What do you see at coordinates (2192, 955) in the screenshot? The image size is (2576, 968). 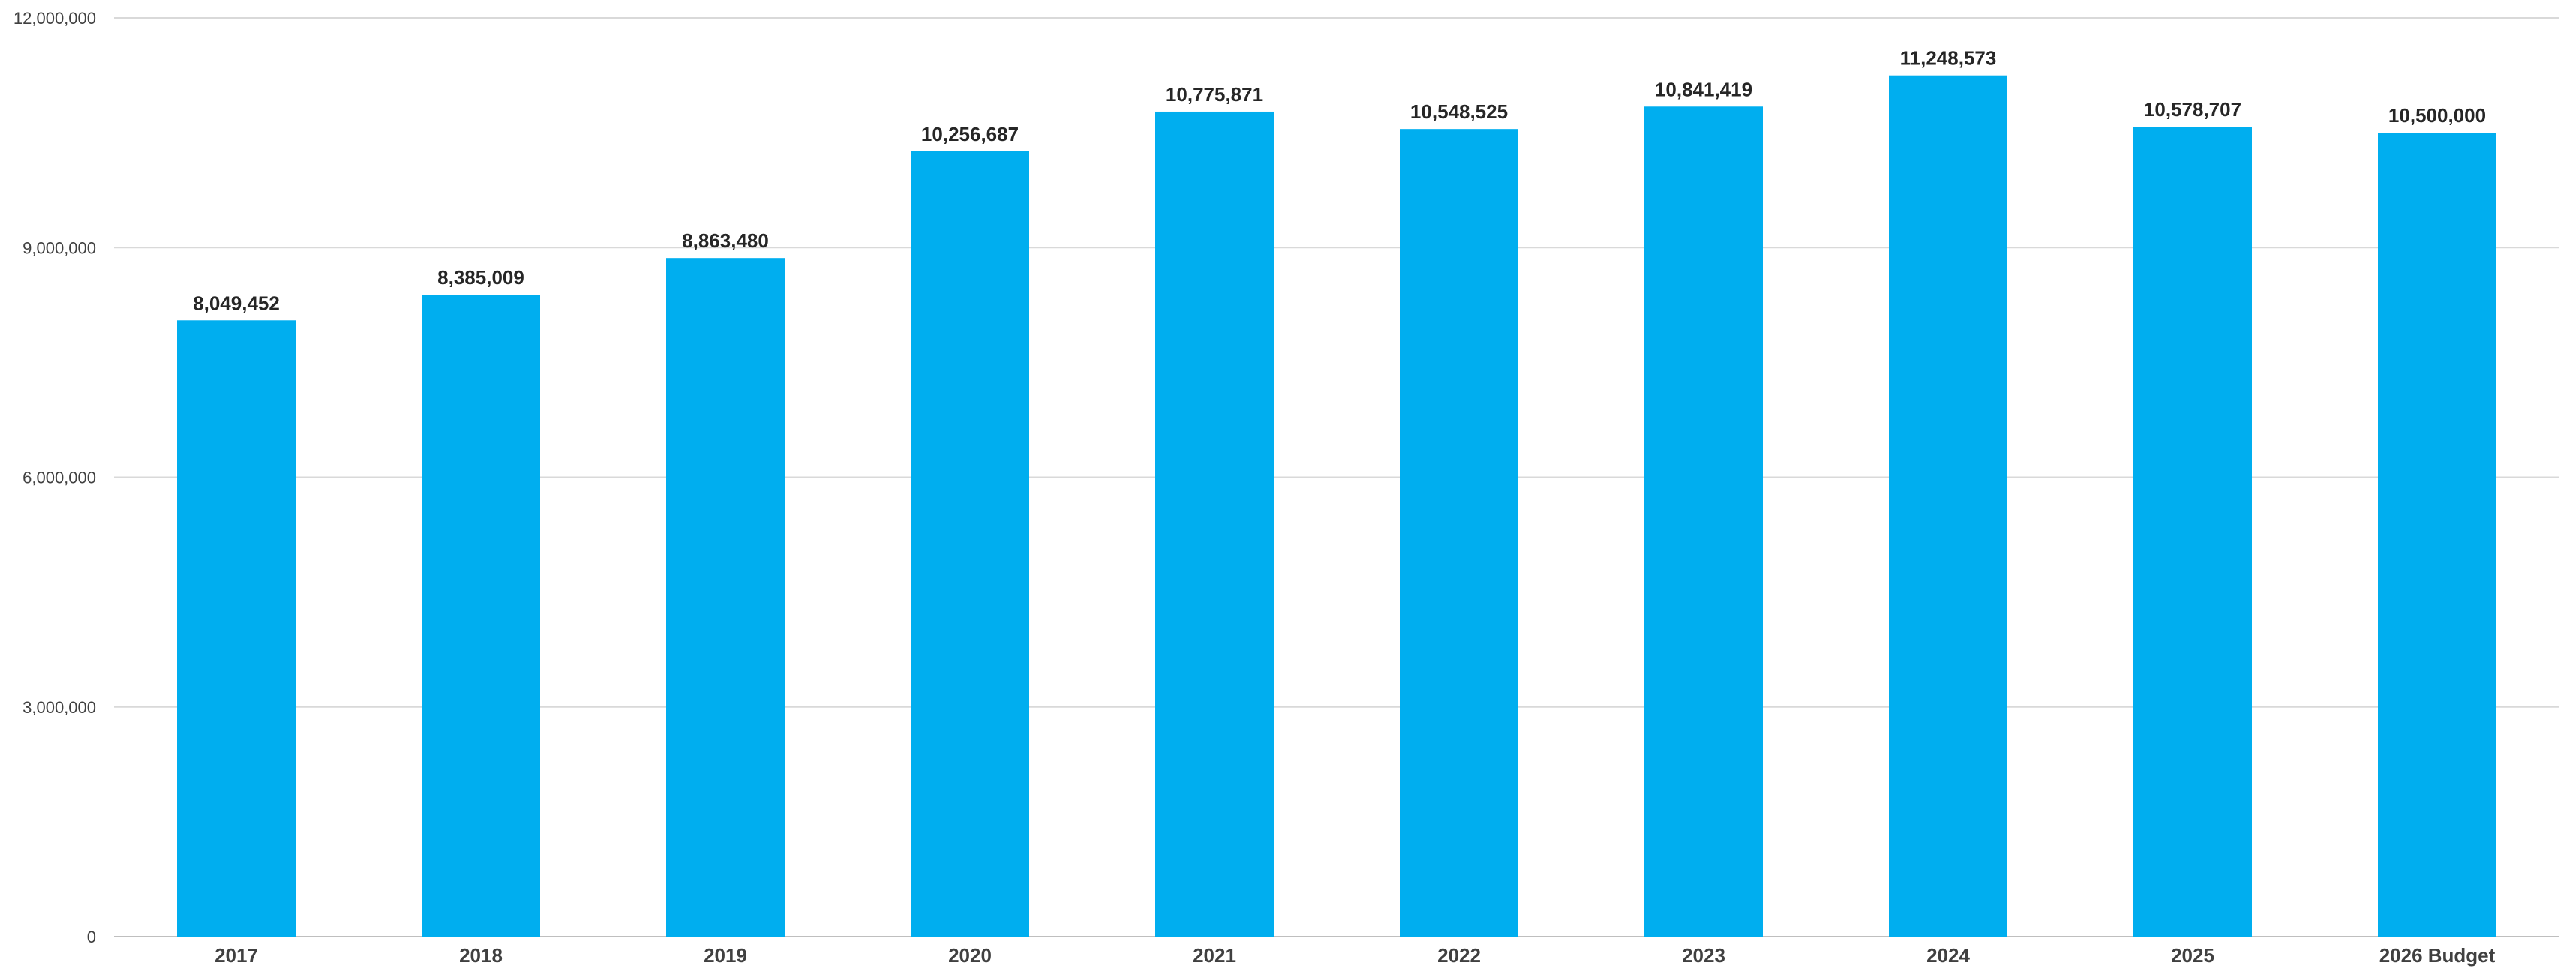 I see `x-tick-label: 2025` at bounding box center [2192, 955].